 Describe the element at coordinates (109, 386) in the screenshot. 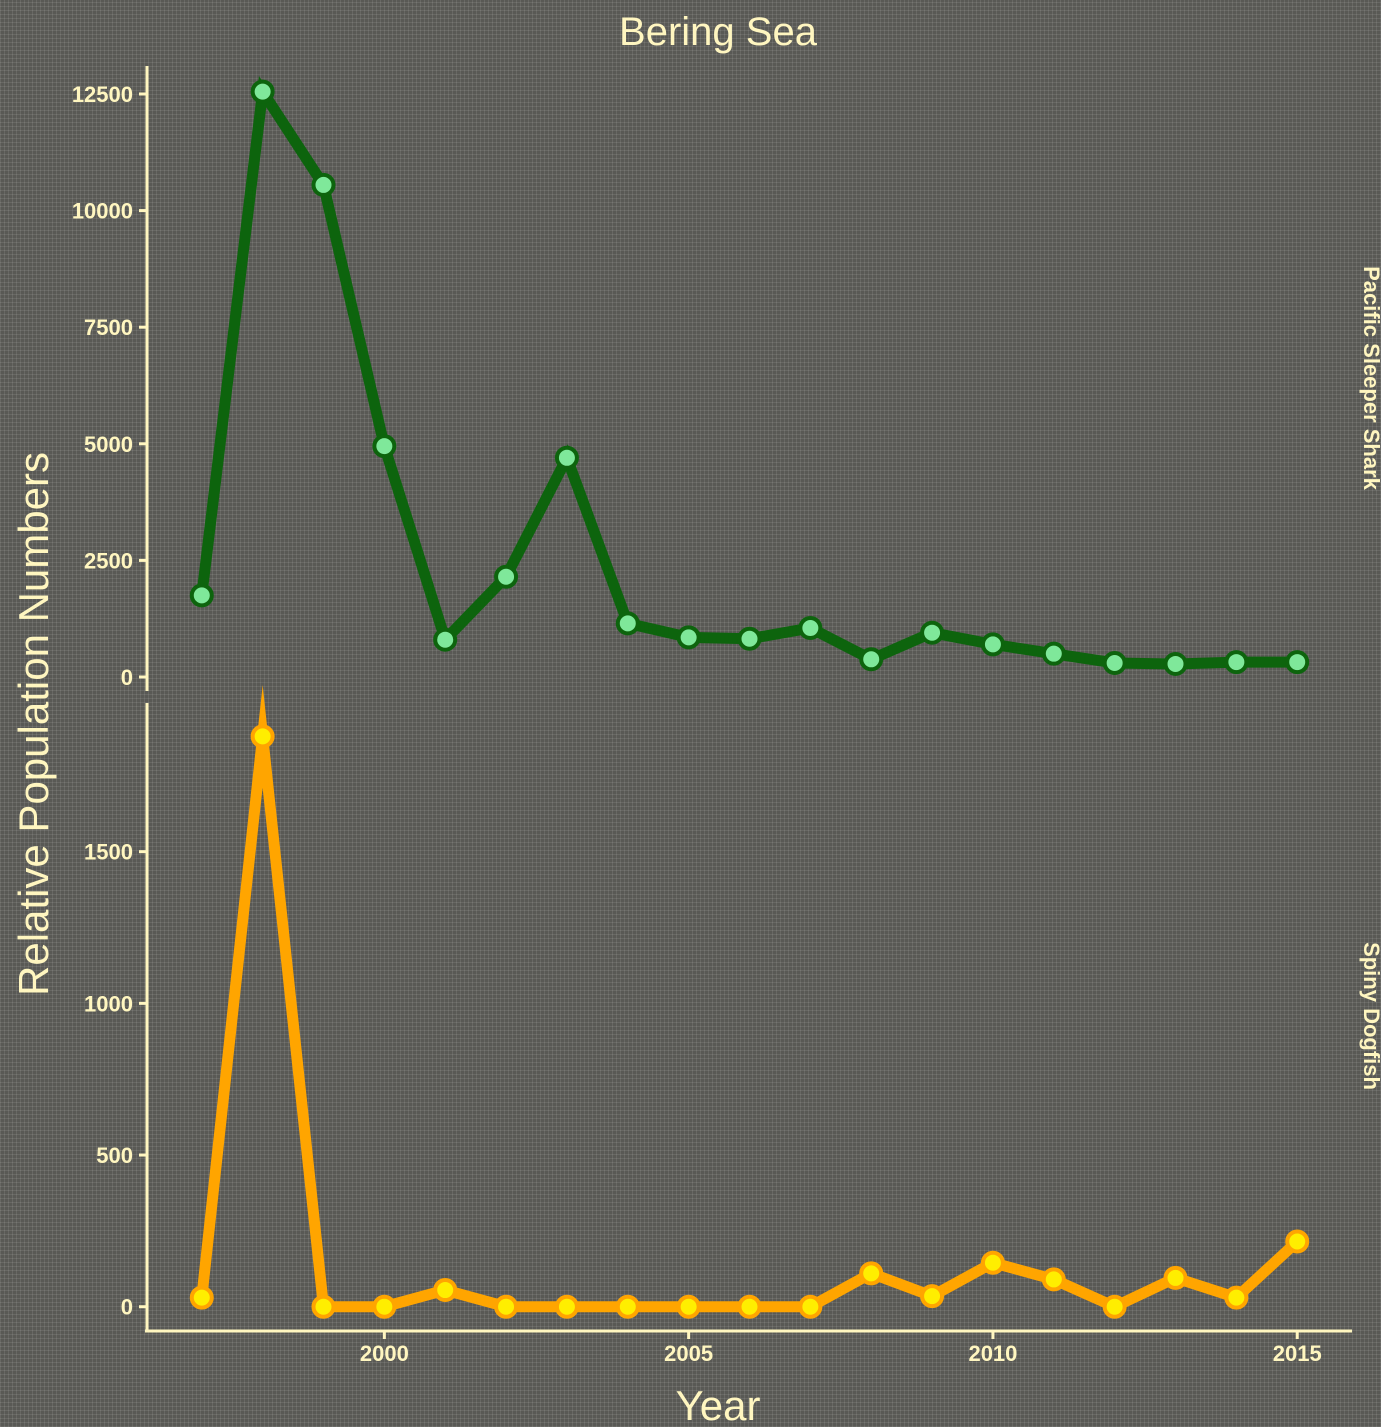

I see `y-ticks-top: 0 2500 5000 7500 10000 12500` at that location.